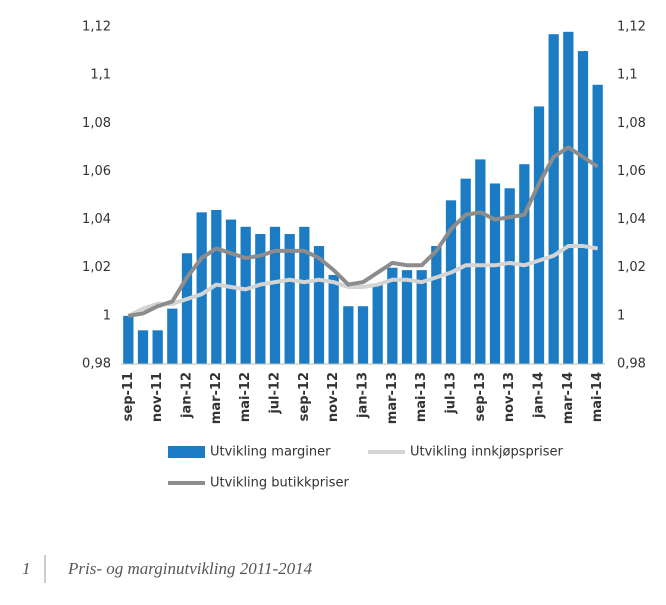 The height and width of the screenshot is (605, 666). What do you see at coordinates (187, 395) in the screenshot?
I see `x-tick-label: jan-12` at bounding box center [187, 395].